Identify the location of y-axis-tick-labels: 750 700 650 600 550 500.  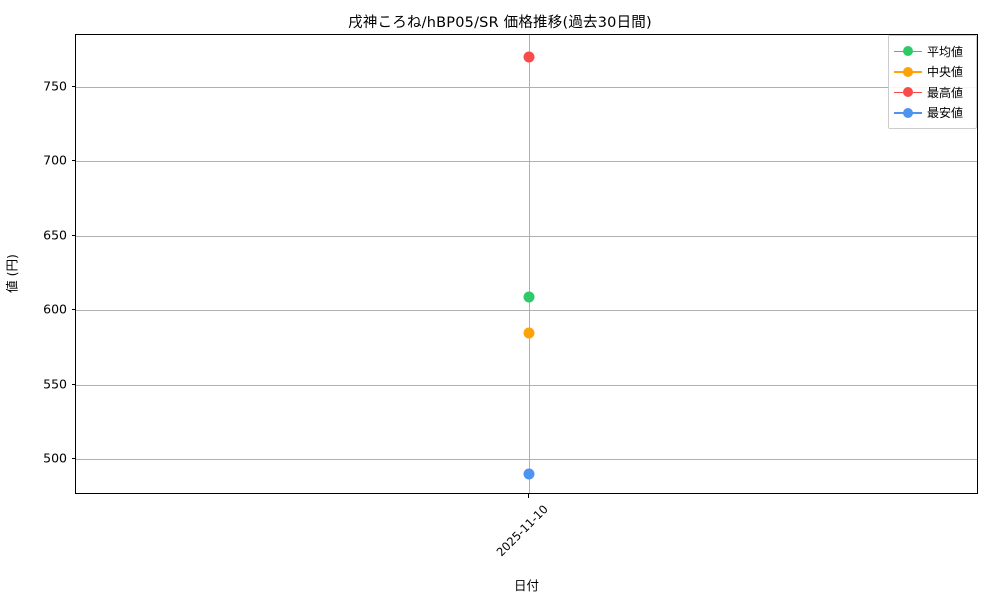
(47, 264).